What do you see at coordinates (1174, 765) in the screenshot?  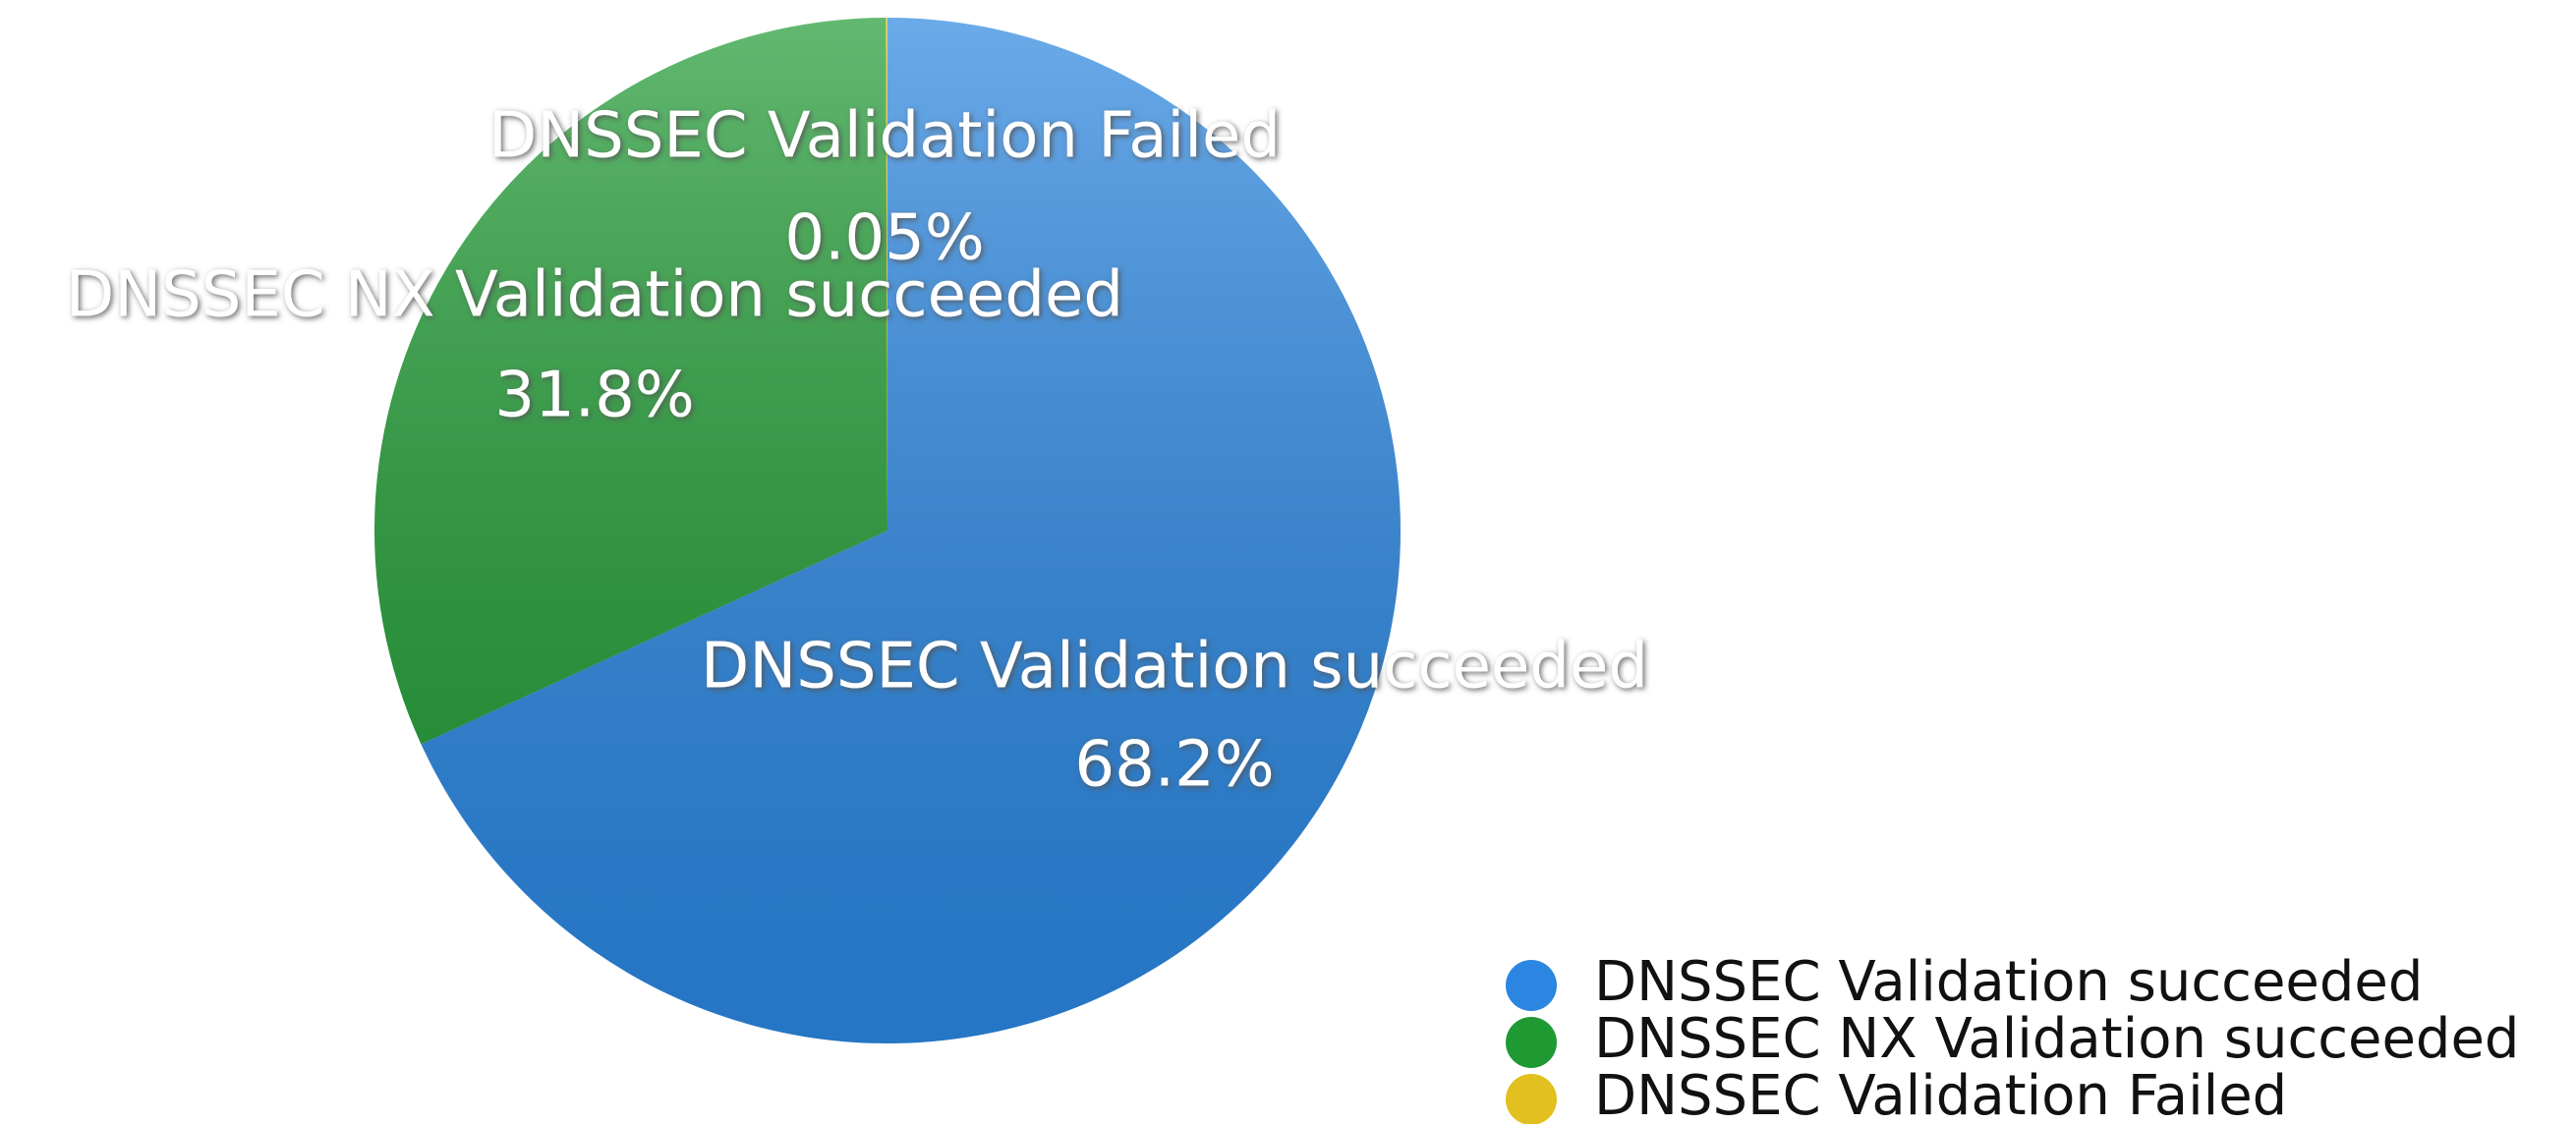 I see `slice-value: 68.2%` at bounding box center [1174, 765].